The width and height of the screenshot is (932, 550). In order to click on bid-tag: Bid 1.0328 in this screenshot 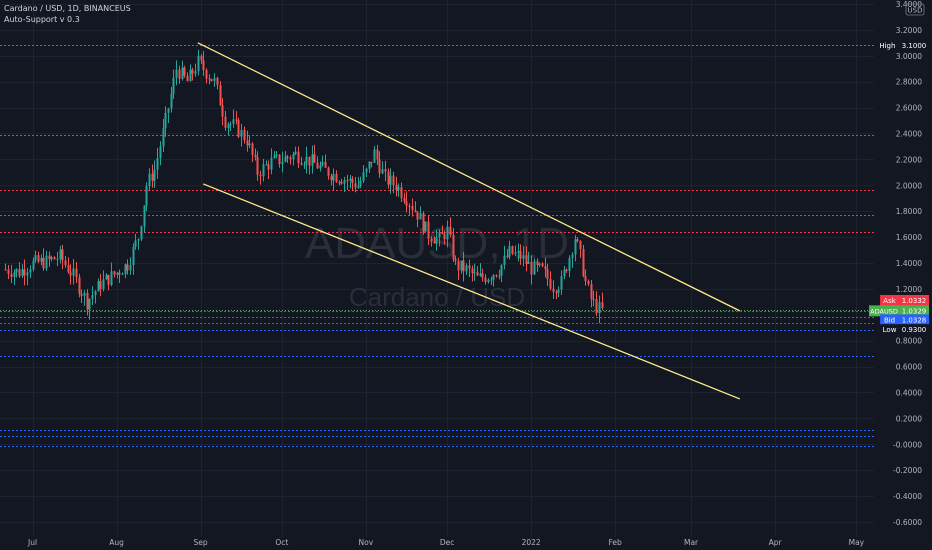, I will do `click(904, 320)`.